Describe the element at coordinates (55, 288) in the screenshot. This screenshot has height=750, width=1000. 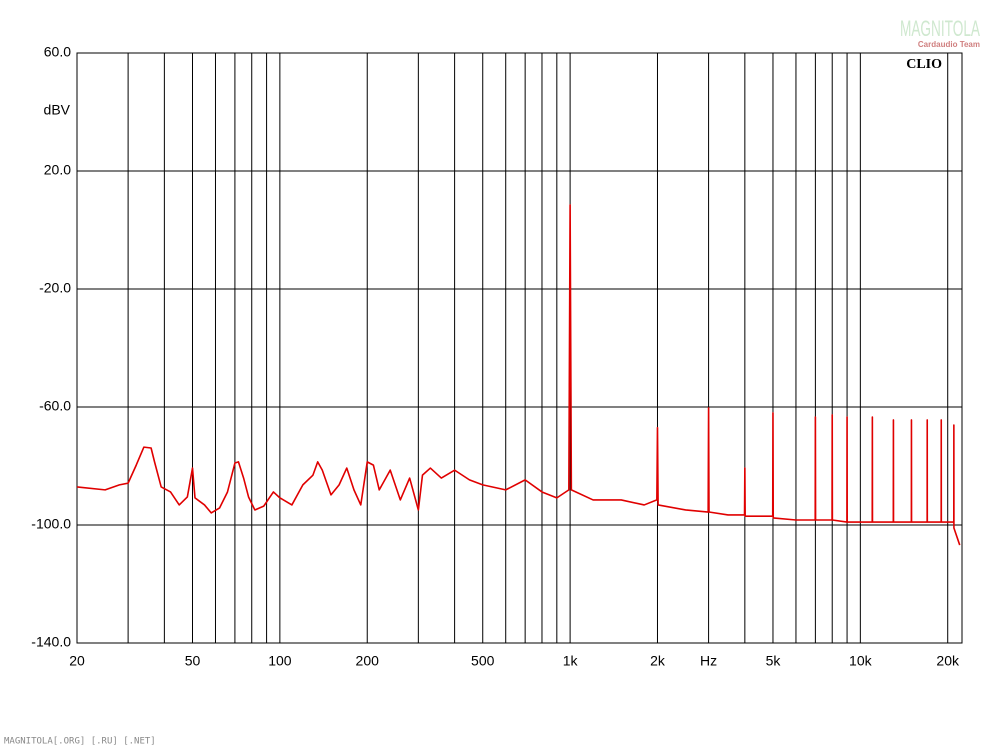
I see `y-tick-label: -20.0` at that location.